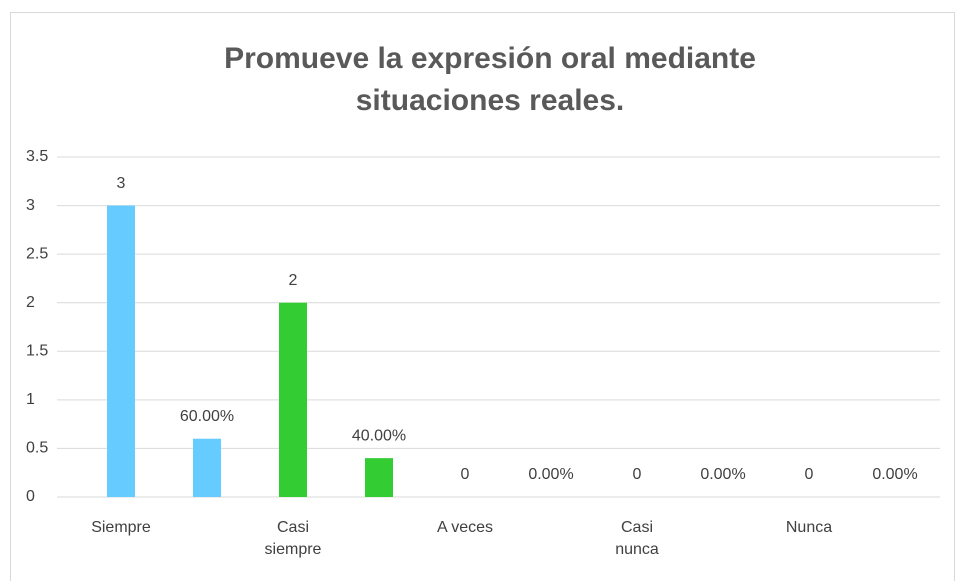 This screenshot has width=957, height=581. I want to click on y-tick-label: 1.5, so click(37, 351).